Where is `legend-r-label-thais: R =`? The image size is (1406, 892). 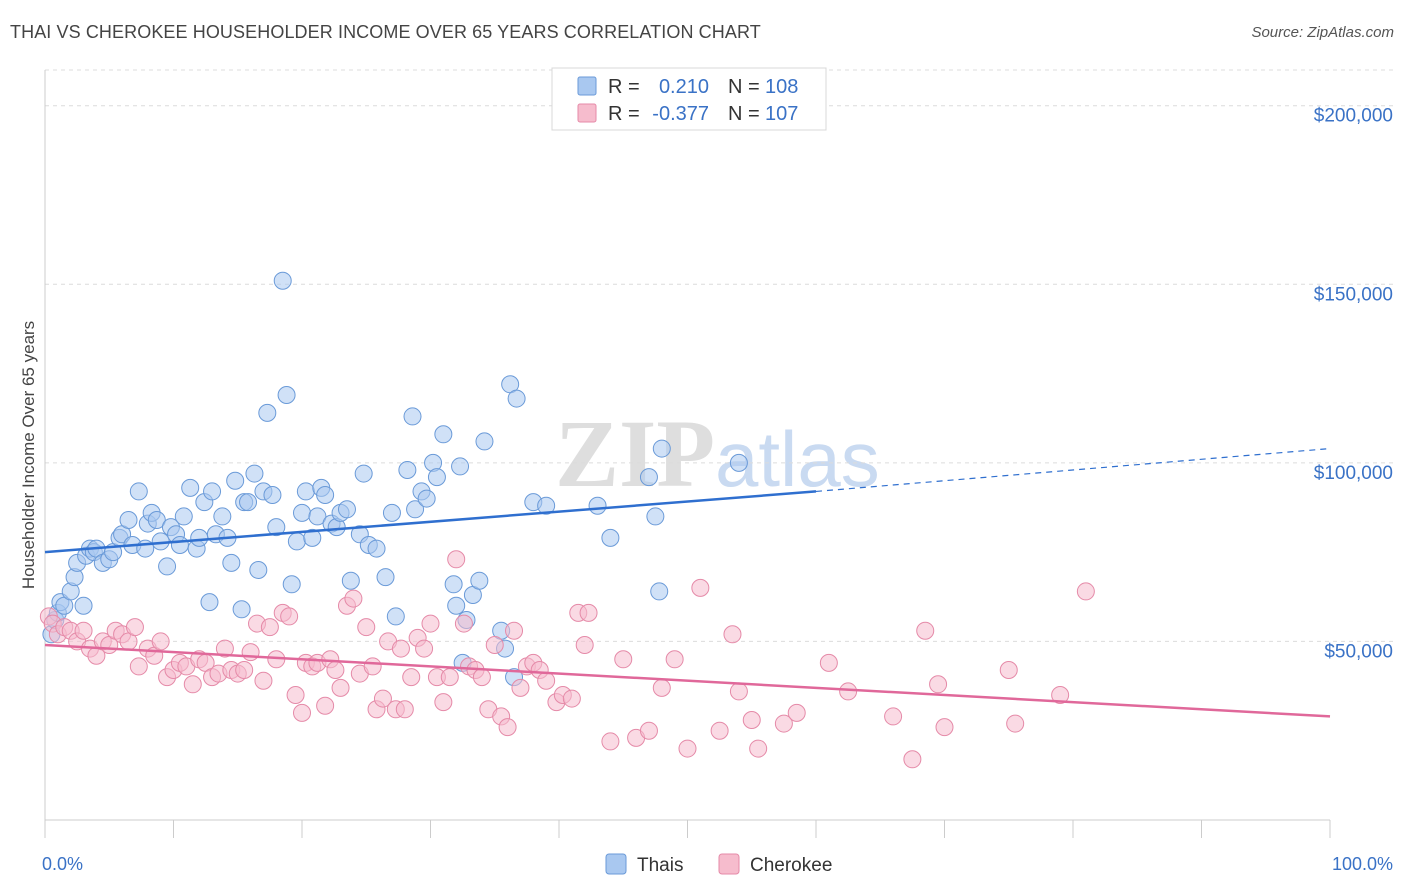 legend-r-label-thais: R = is located at coordinates (624, 87).